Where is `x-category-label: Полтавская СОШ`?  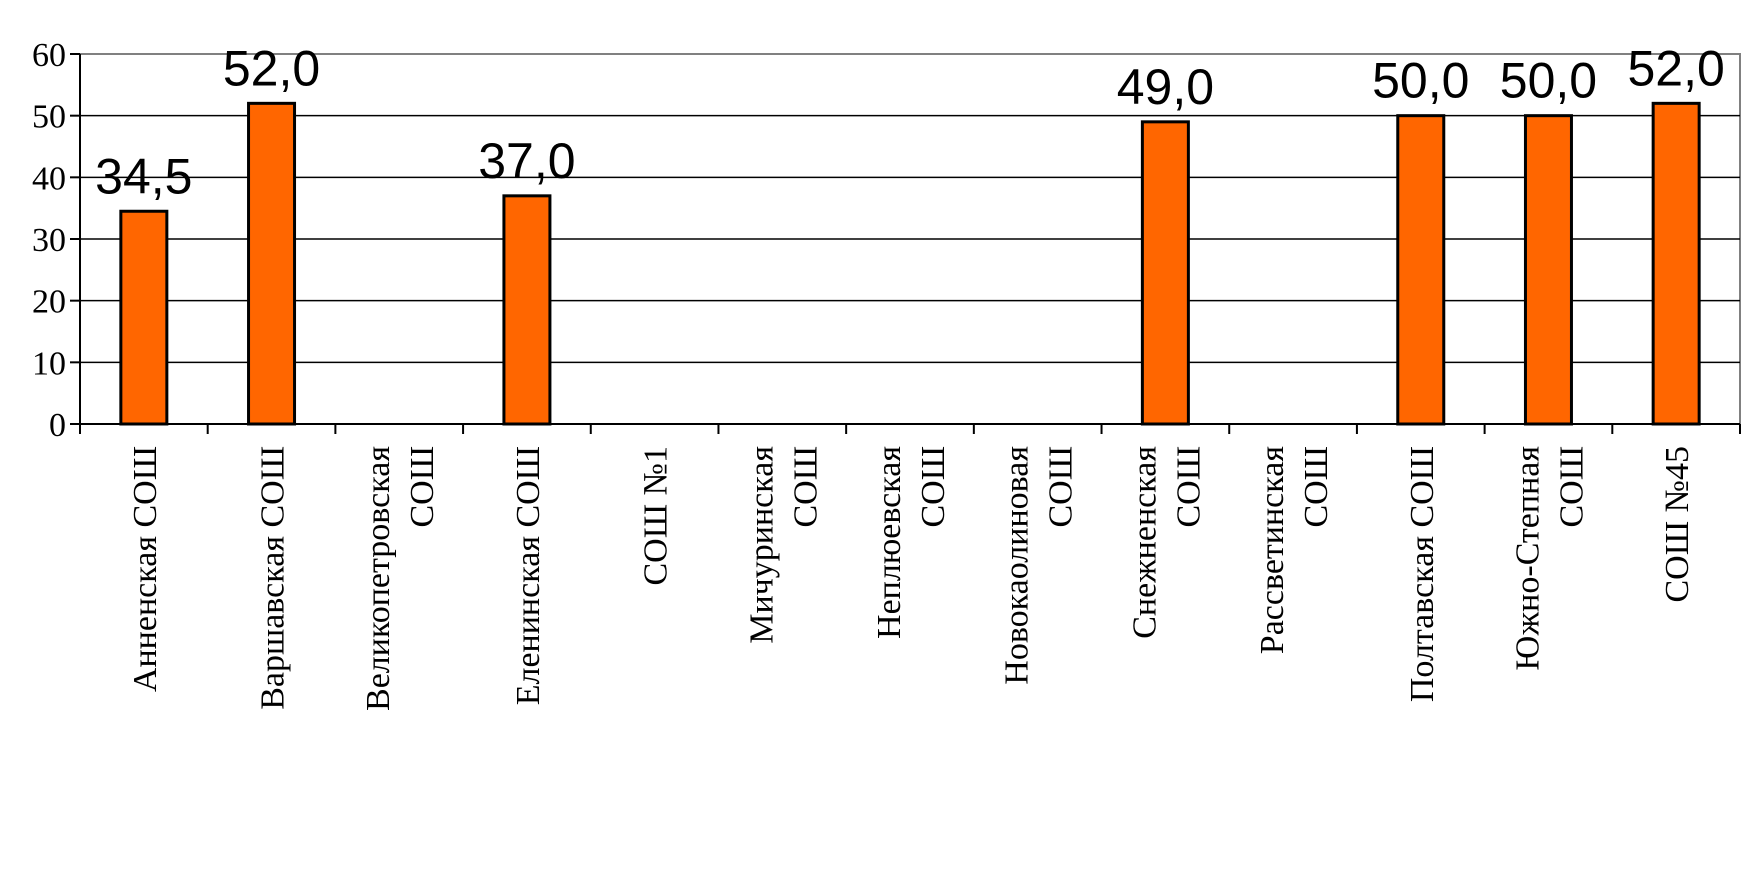 x-category-label: Полтавская СОШ is located at coordinates (1422, 574).